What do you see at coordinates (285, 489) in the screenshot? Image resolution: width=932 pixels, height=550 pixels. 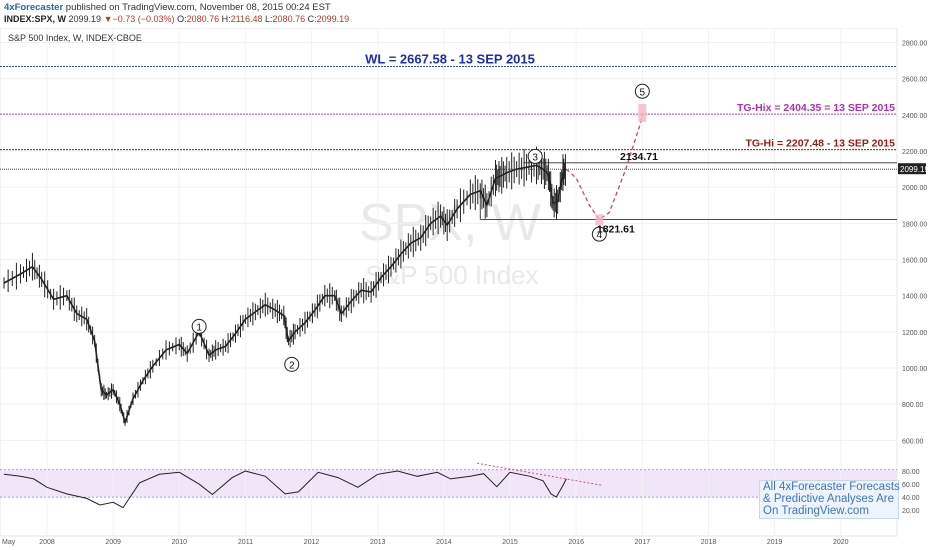 I see `rsi-line` at bounding box center [285, 489].